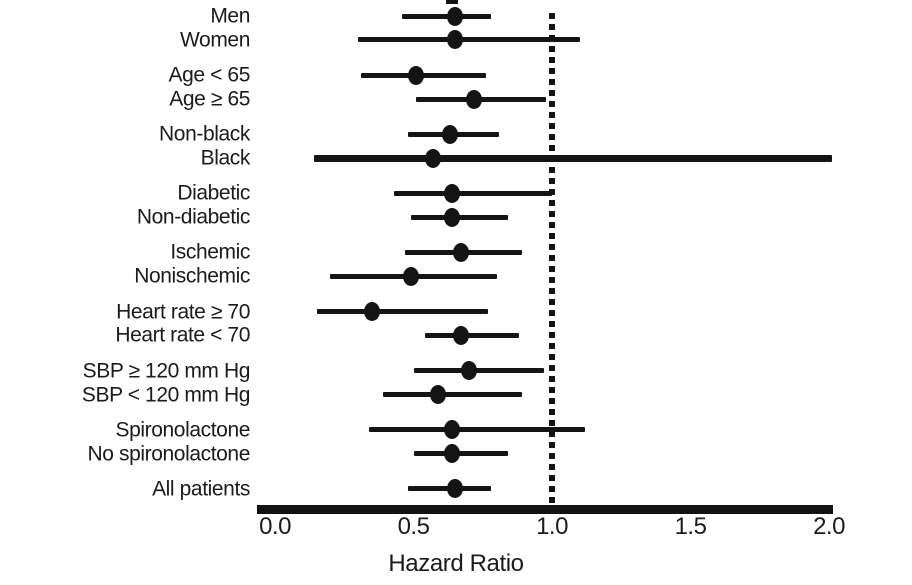 This screenshot has height=585, width=912. What do you see at coordinates (183, 311) in the screenshot?
I see `row-label: Heart rate ≥ 70` at bounding box center [183, 311].